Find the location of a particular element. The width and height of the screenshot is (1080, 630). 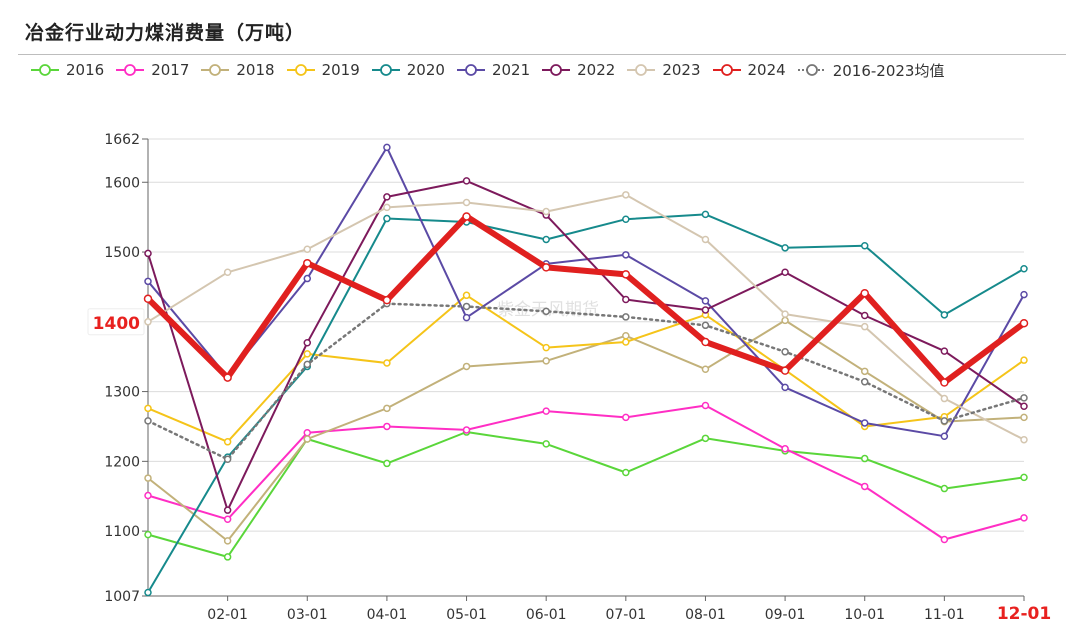

legend-item-2016: 2016 is located at coordinates (67, 70).